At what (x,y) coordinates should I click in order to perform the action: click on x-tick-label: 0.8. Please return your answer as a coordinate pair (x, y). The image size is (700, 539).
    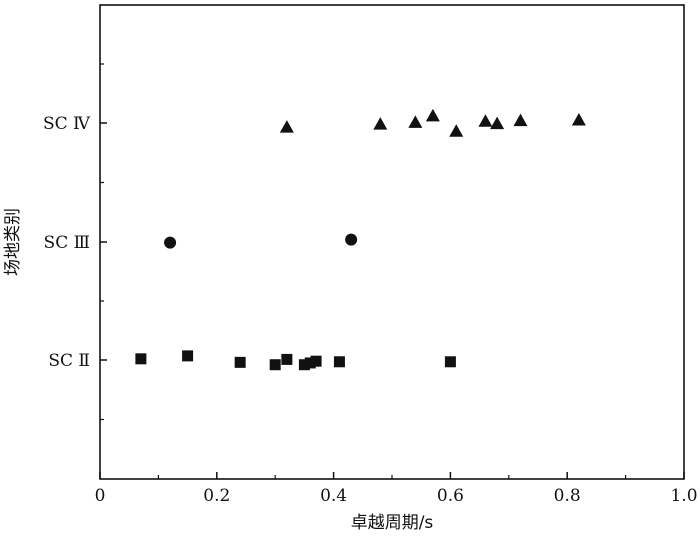
    Looking at the image, I should click on (567, 496).